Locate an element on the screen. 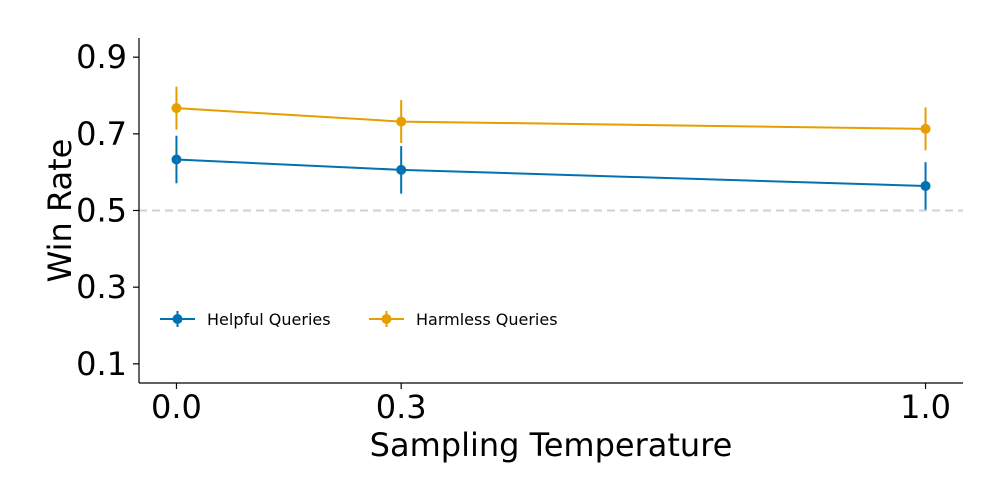 Image resolution: width=1000 pixels, height=500 pixels. legend-item: Helpful Queries is located at coordinates (245, 319).